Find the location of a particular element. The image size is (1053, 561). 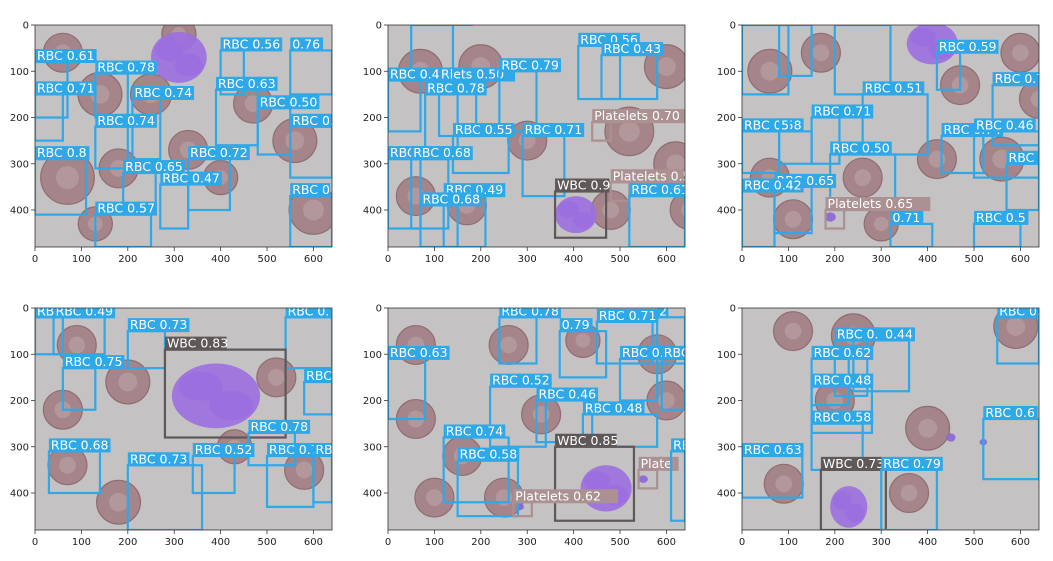

detection-rbc: RBC 0. is located at coordinates (643, 373).